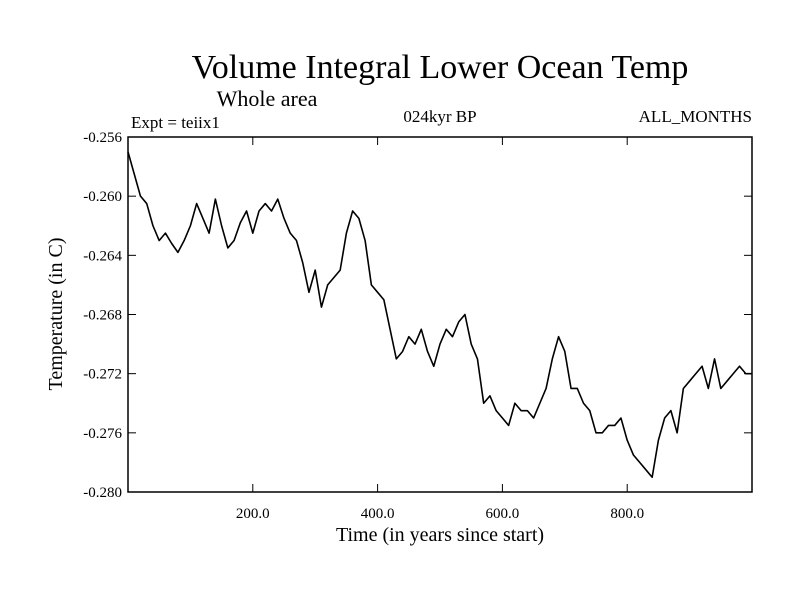 This screenshot has width=800, height=600. I want to click on y-tick-label: -0.256, so click(102, 138).